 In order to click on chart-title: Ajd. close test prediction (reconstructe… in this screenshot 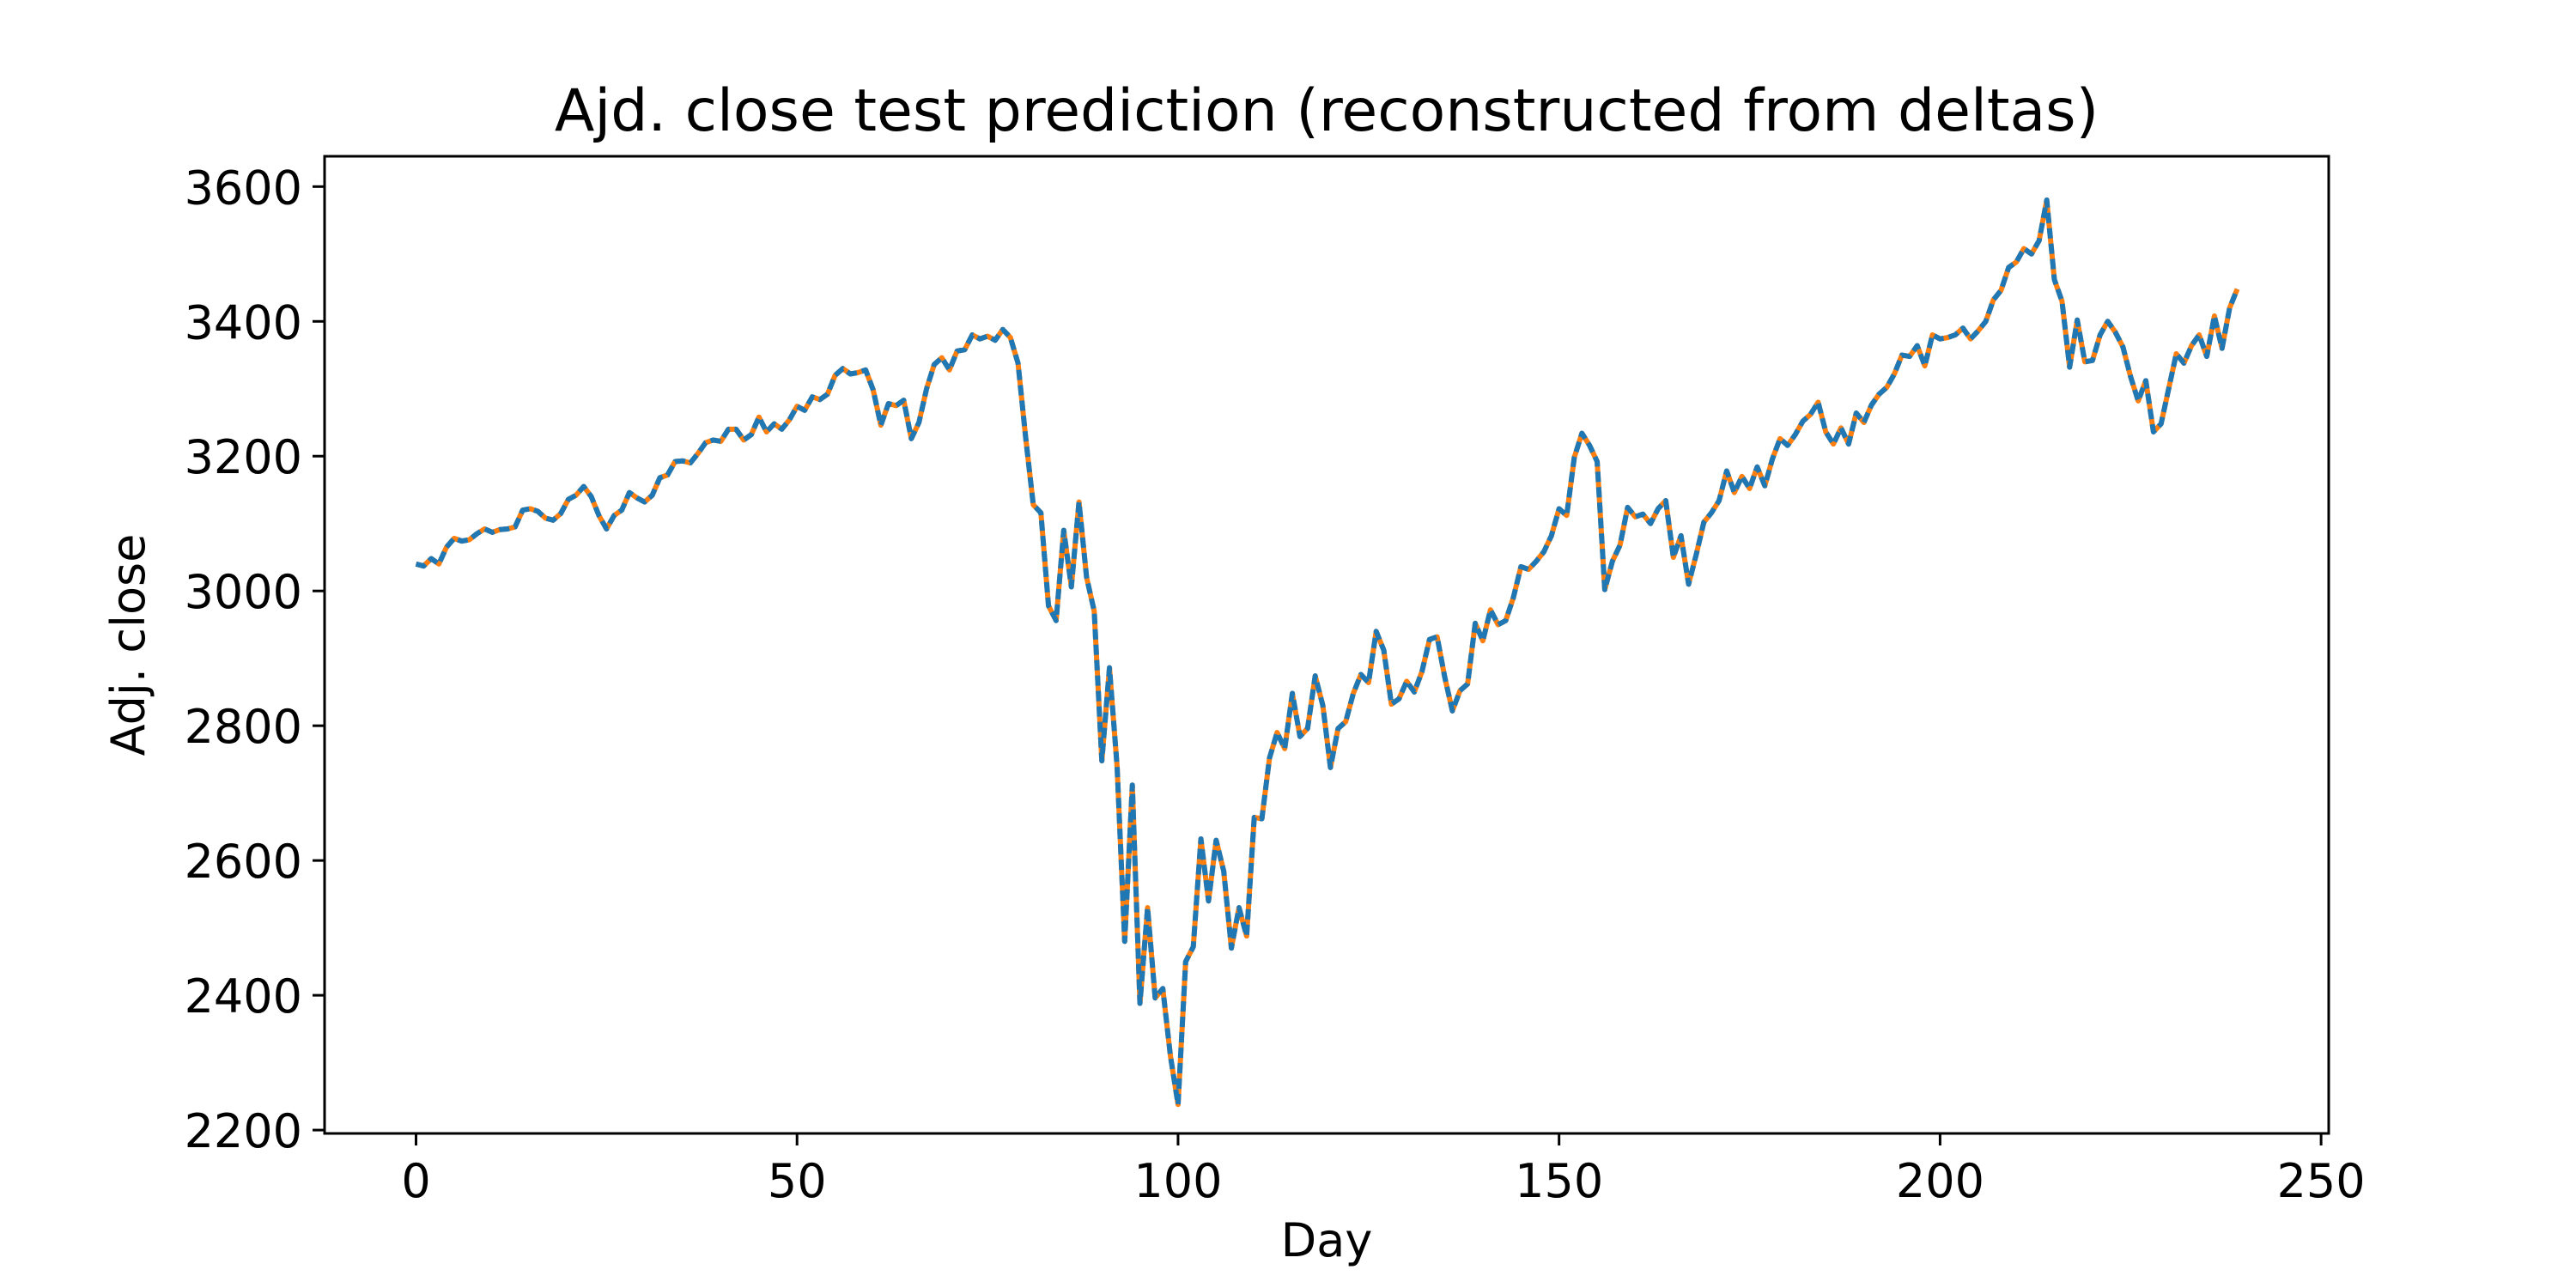, I will do `click(1327, 111)`.